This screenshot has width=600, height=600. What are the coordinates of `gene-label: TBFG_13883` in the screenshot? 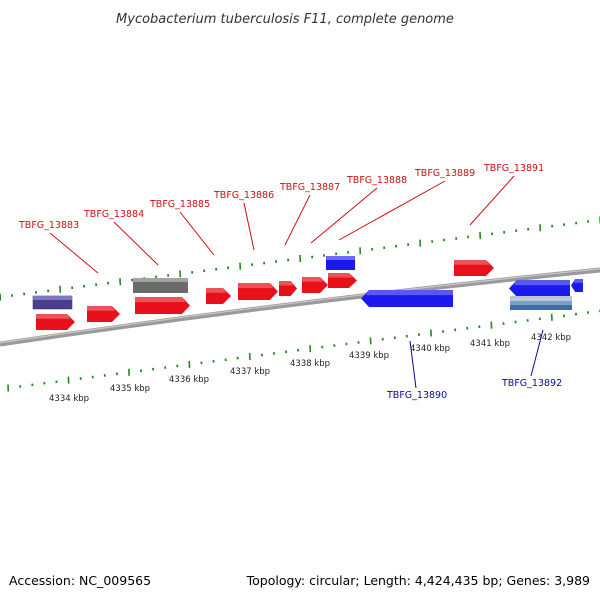 It's located at (48, 225).